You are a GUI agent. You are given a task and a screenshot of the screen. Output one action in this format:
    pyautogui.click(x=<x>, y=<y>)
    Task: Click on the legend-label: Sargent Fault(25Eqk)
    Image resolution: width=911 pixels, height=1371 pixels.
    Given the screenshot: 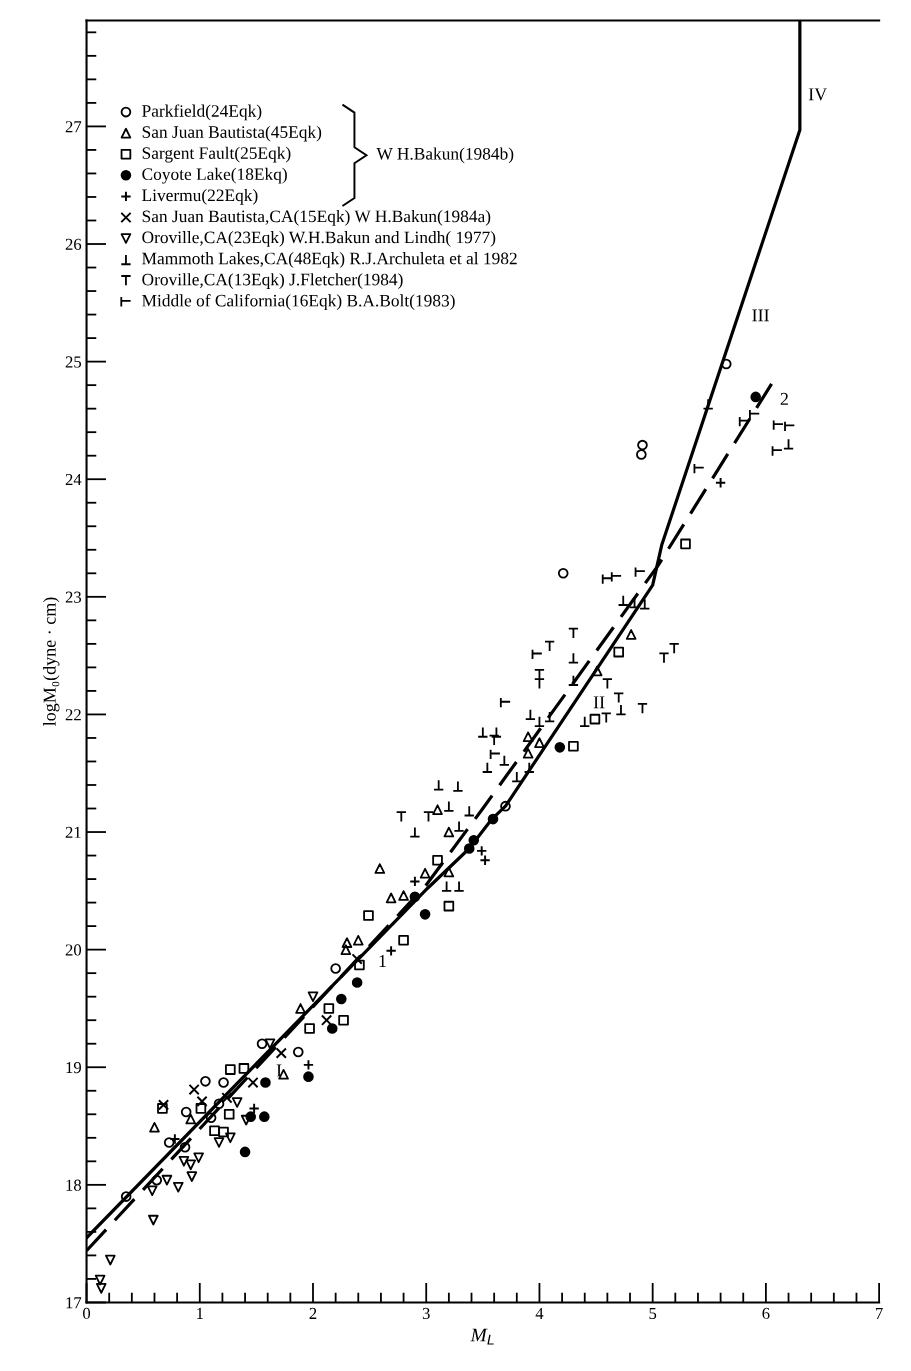 What is the action you would take?
    pyautogui.click(x=216, y=154)
    